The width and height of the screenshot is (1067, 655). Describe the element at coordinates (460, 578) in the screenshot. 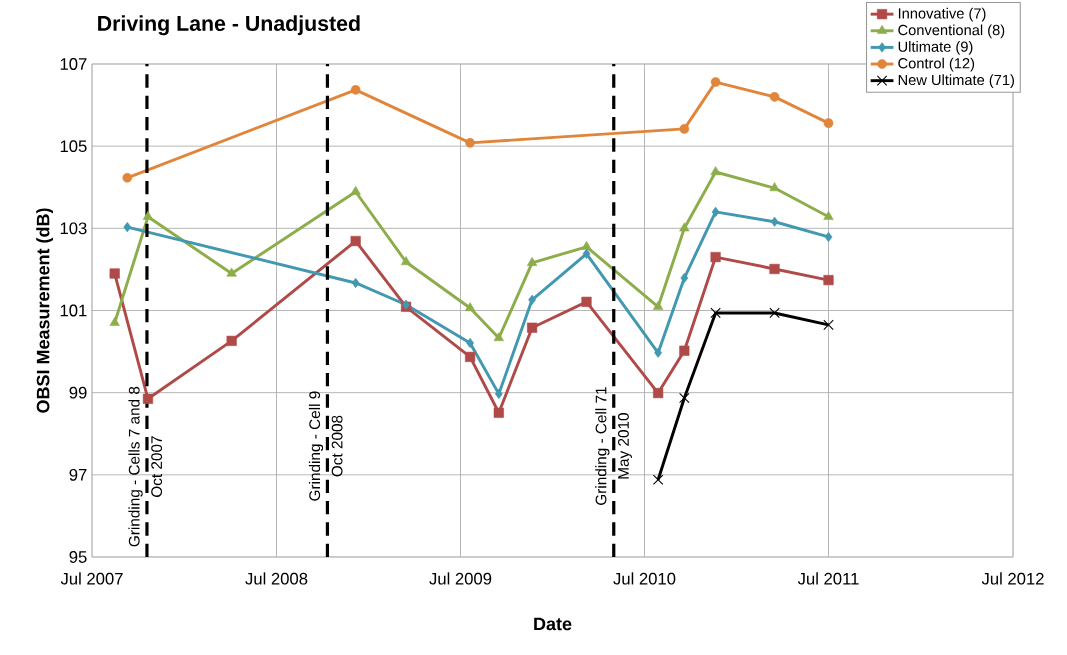

I see `x-tick-label: Jul 2009` at that location.